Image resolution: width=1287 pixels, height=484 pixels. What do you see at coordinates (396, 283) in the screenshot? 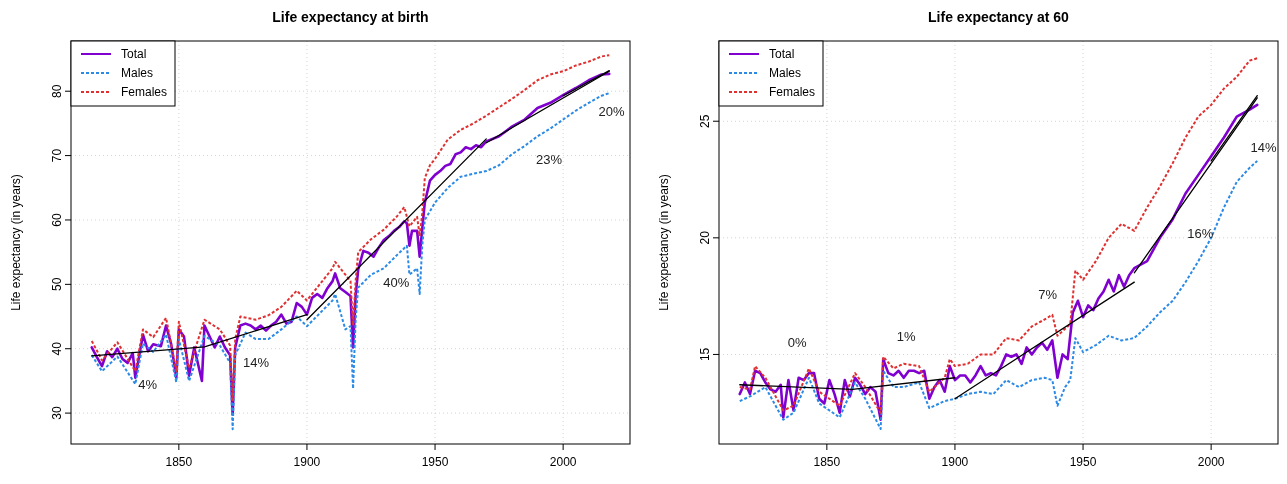
I see `annotation: 40%` at bounding box center [396, 283].